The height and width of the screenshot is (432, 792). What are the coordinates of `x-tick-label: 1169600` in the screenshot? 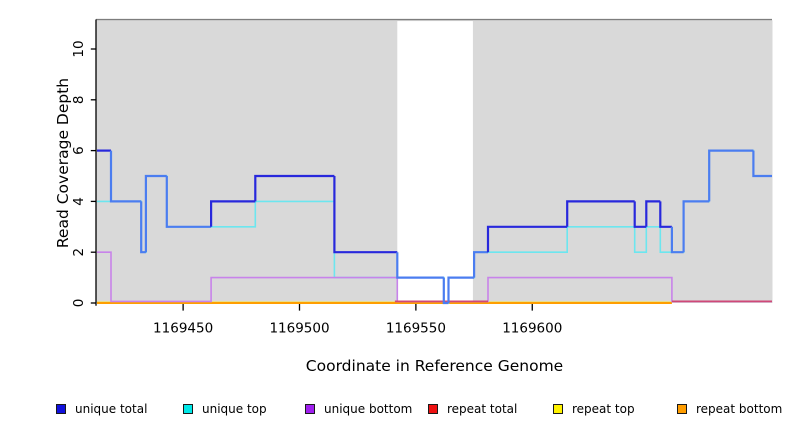 It's located at (532, 329).